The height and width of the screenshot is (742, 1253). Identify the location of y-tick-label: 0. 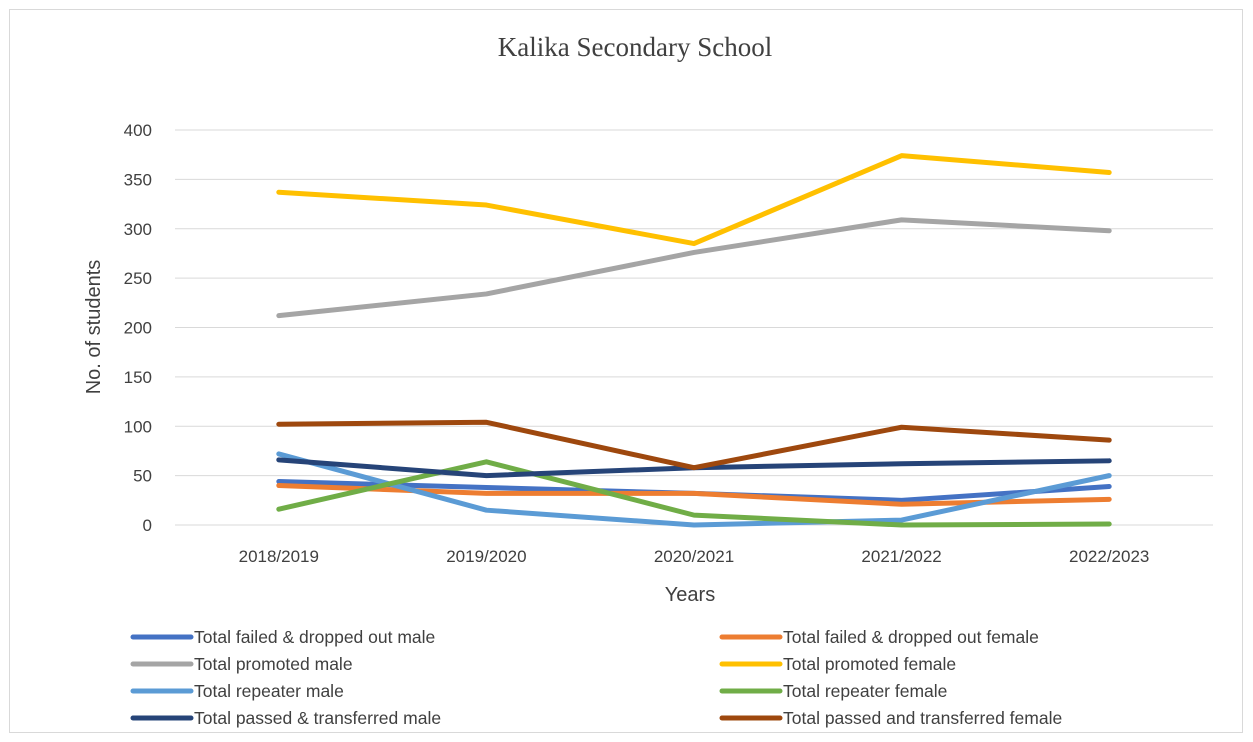
(147, 525).